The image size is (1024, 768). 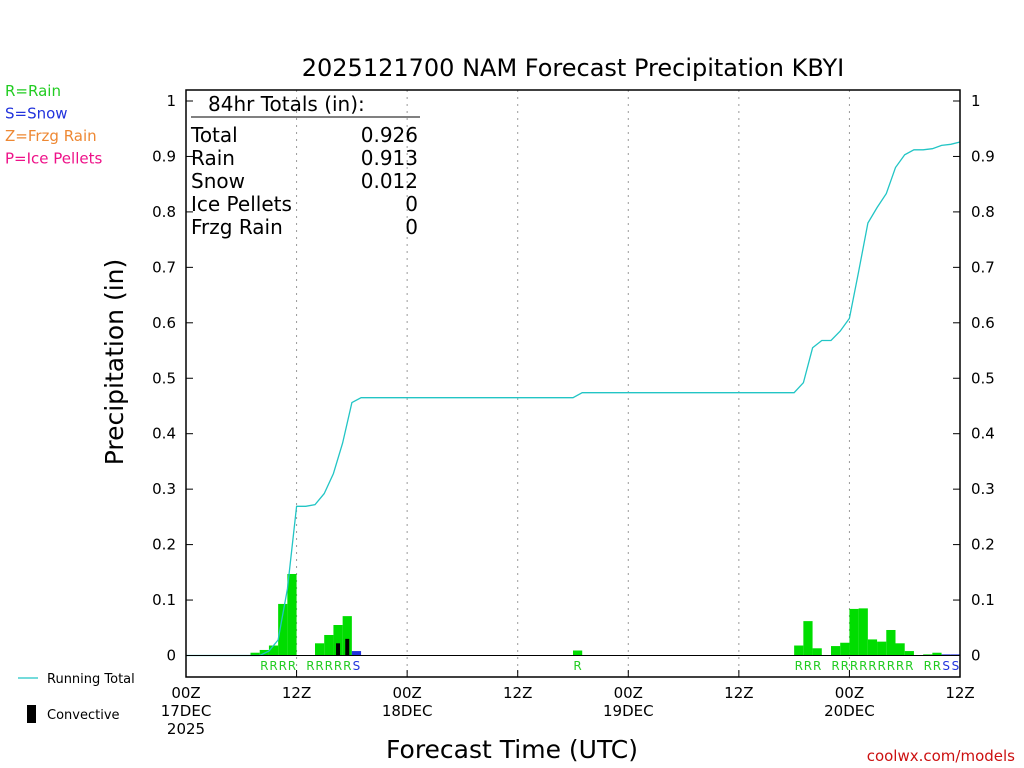 I want to click on series-legend: Running Total Convective, so click(x=76, y=697).